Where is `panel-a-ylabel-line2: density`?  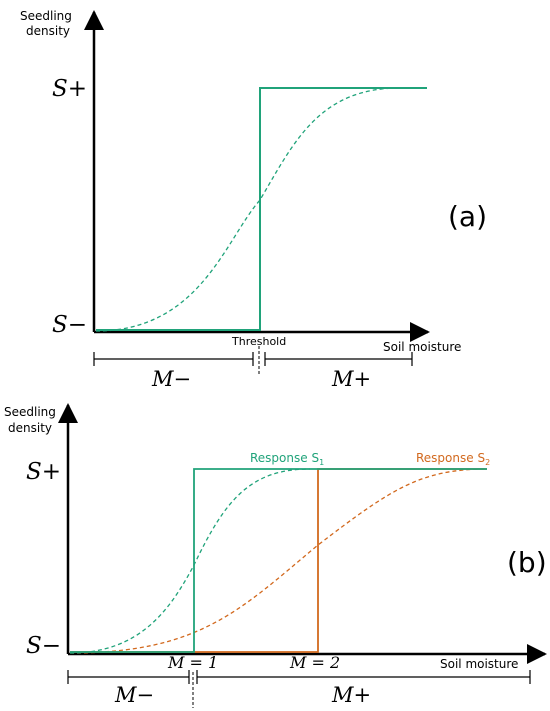 panel-a-ylabel-line2: density is located at coordinates (48, 31).